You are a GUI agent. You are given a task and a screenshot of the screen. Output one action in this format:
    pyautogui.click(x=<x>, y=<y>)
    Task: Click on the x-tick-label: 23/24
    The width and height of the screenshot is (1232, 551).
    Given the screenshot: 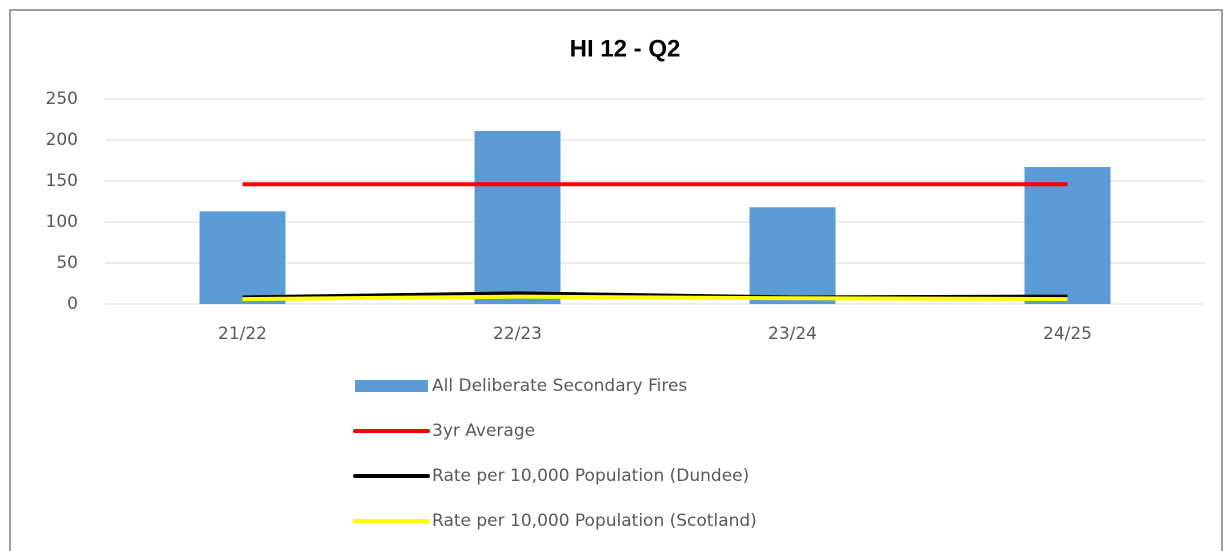 What is the action you would take?
    pyautogui.click(x=792, y=334)
    